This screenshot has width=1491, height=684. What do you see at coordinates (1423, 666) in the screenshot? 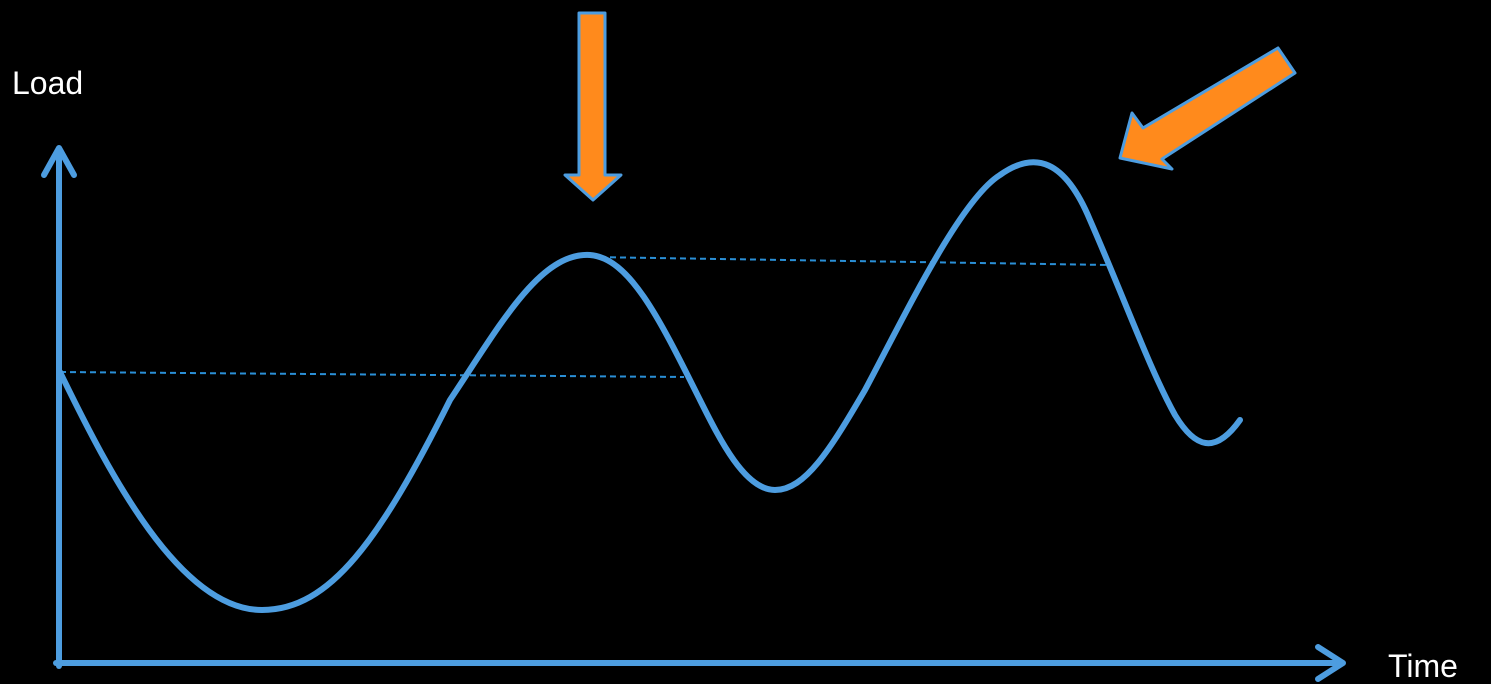
I see `x-axis-label: Time` at bounding box center [1423, 666].